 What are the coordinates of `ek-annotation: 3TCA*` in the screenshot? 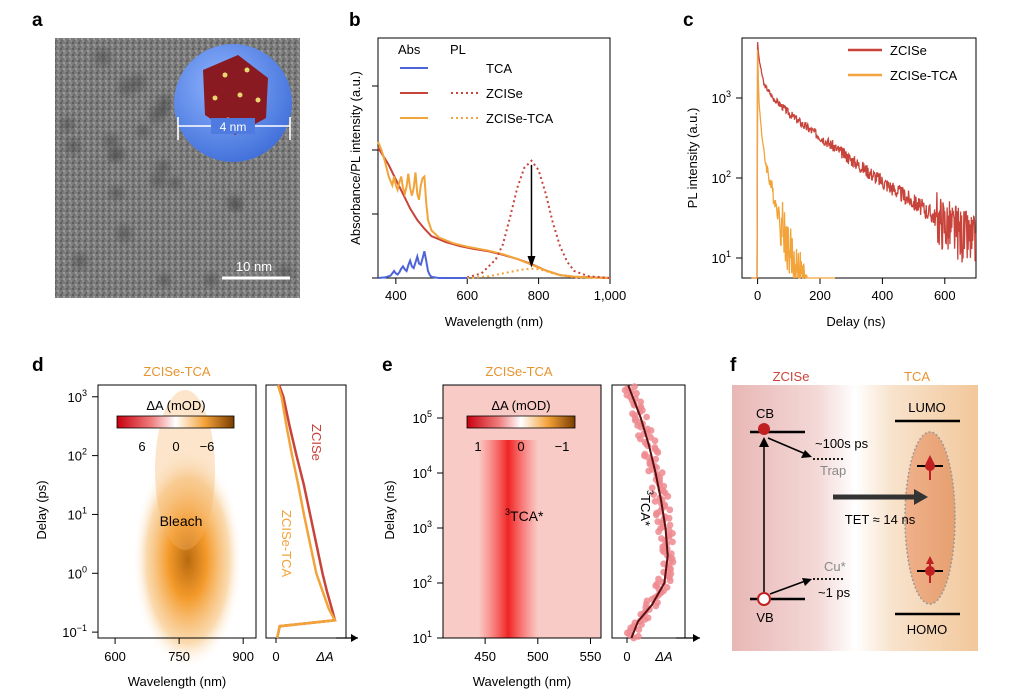 It's located at (646, 508).